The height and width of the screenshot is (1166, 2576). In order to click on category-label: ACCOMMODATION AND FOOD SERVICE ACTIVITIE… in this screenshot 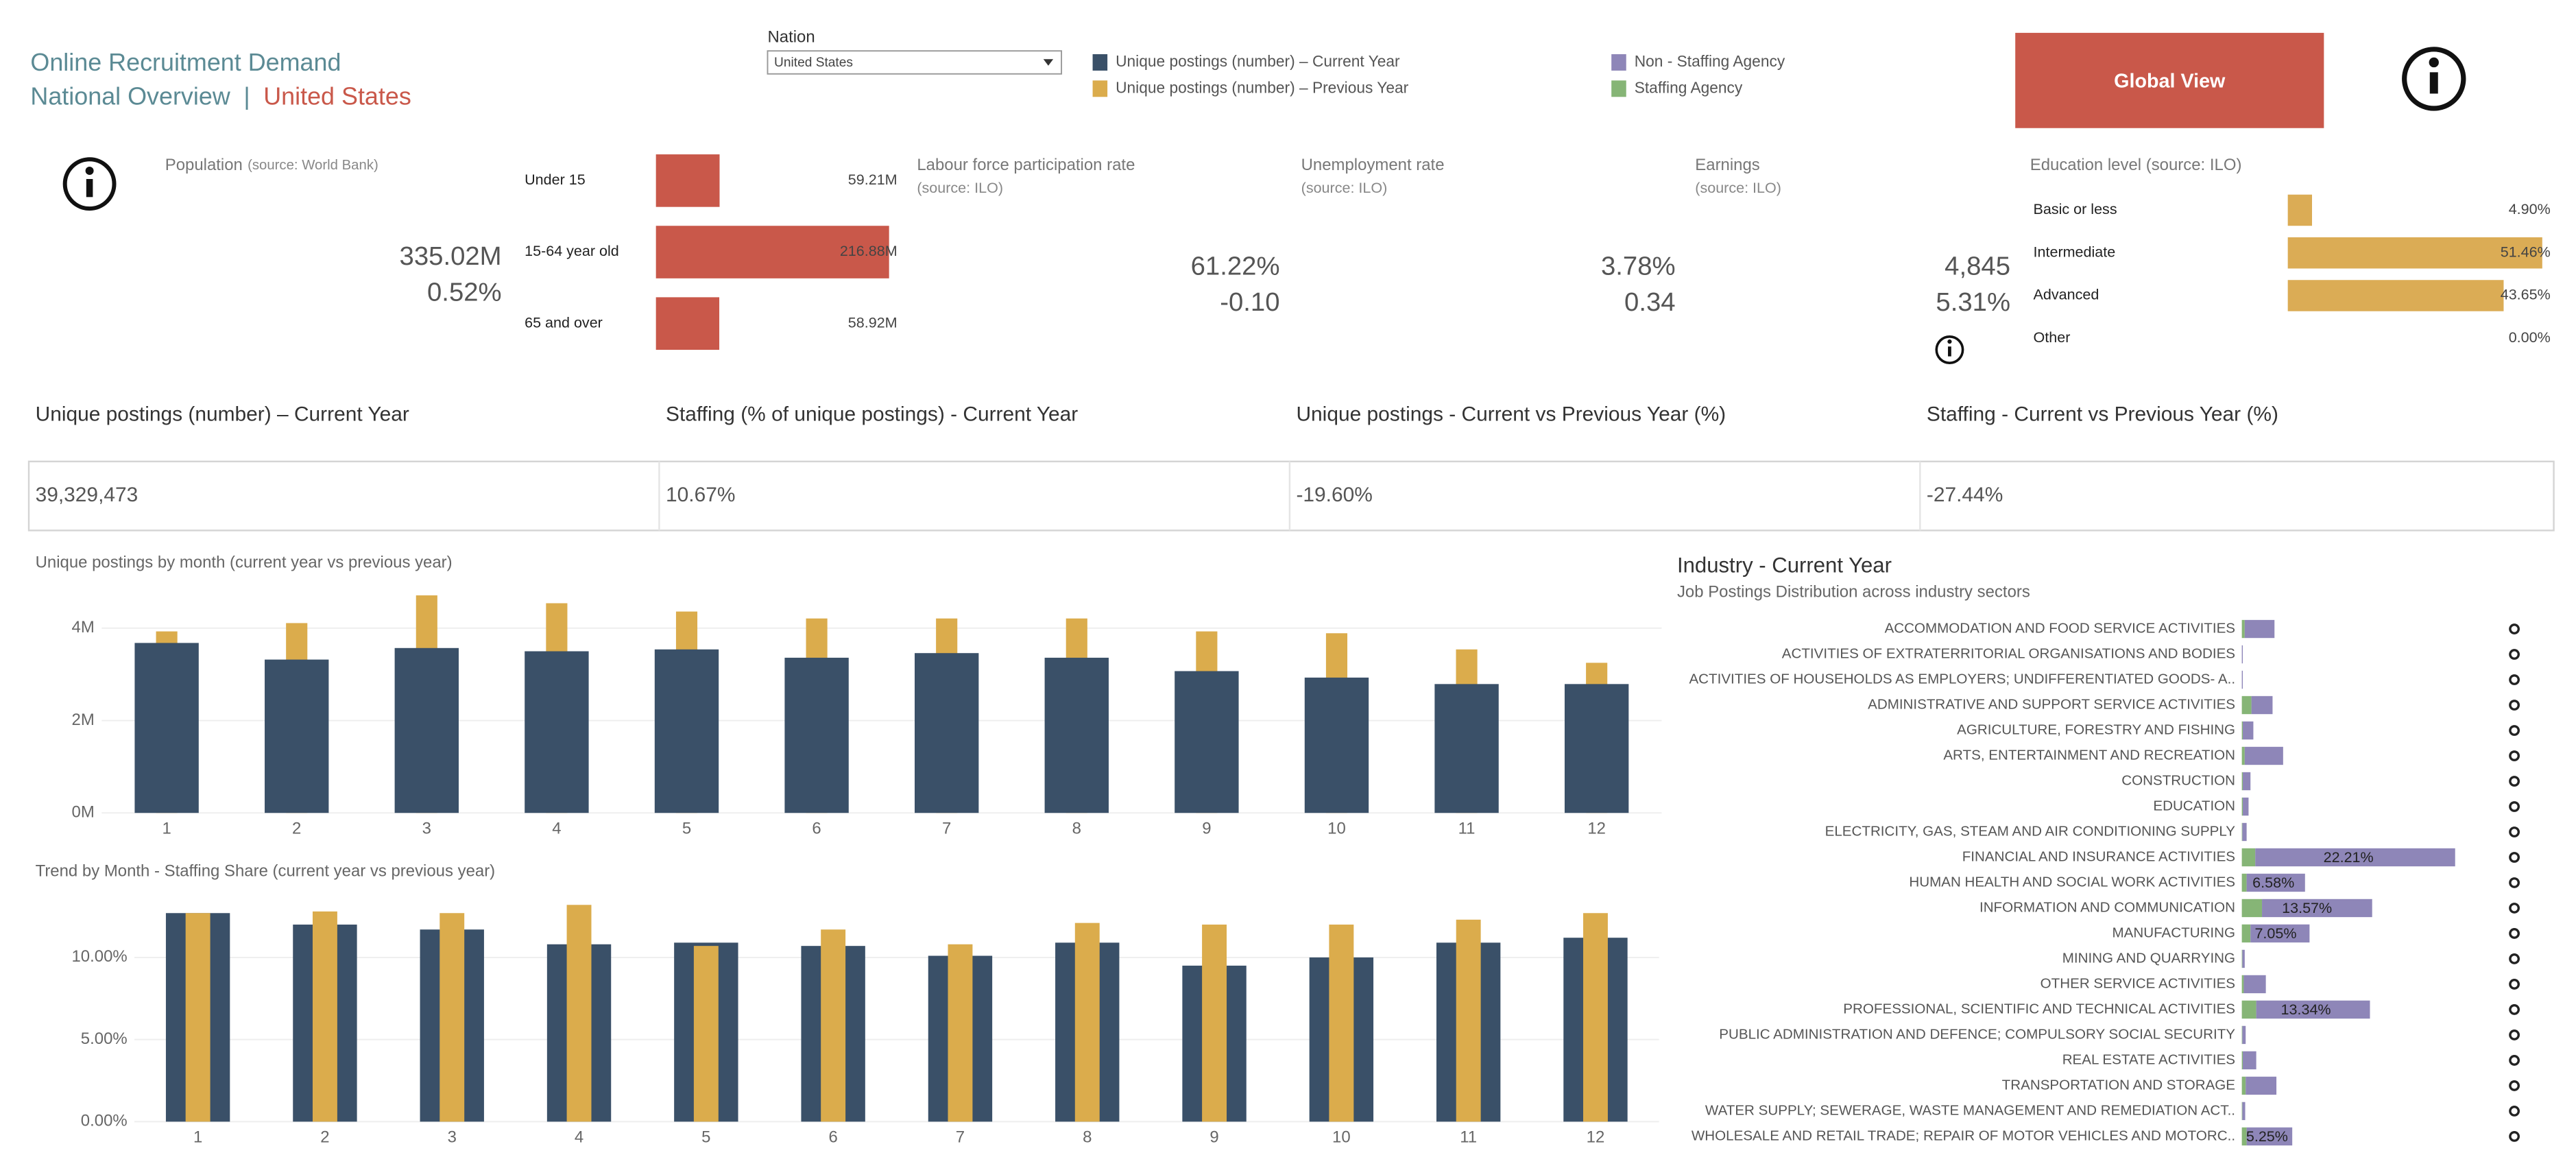, I will do `click(2060, 628)`.